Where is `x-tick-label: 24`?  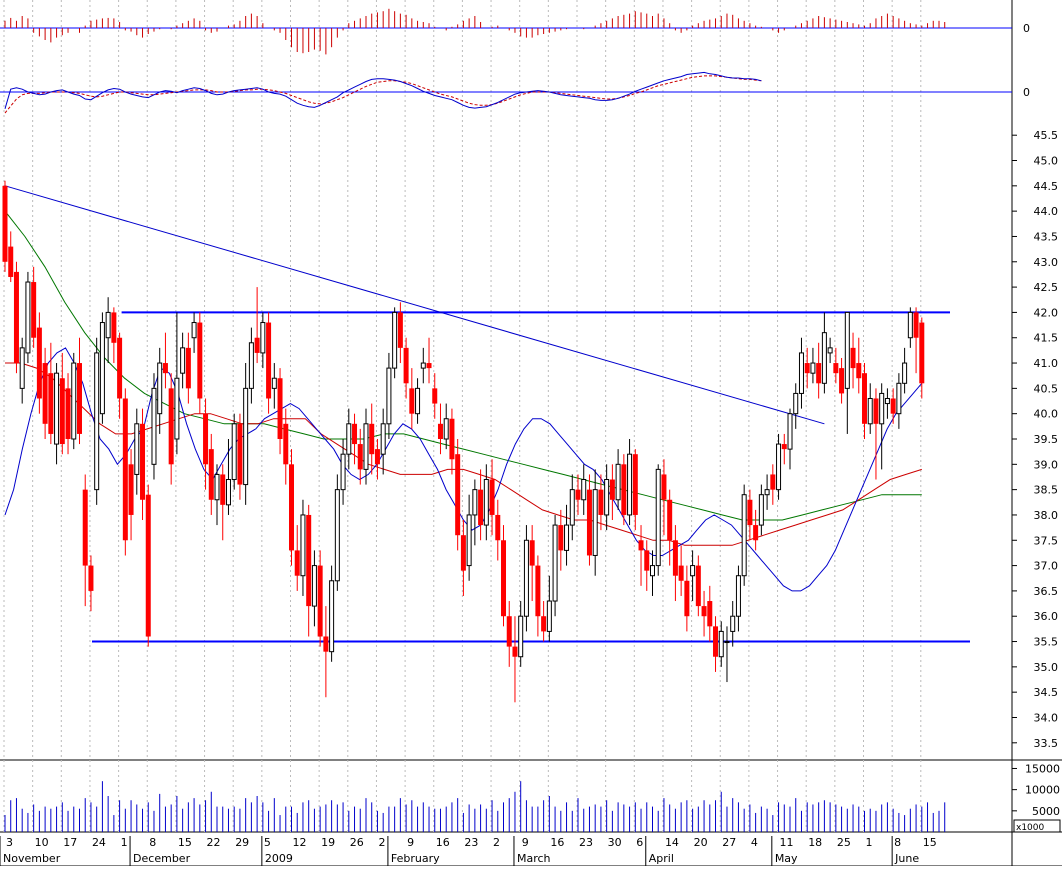
x-tick-label: 24 is located at coordinates (99, 842).